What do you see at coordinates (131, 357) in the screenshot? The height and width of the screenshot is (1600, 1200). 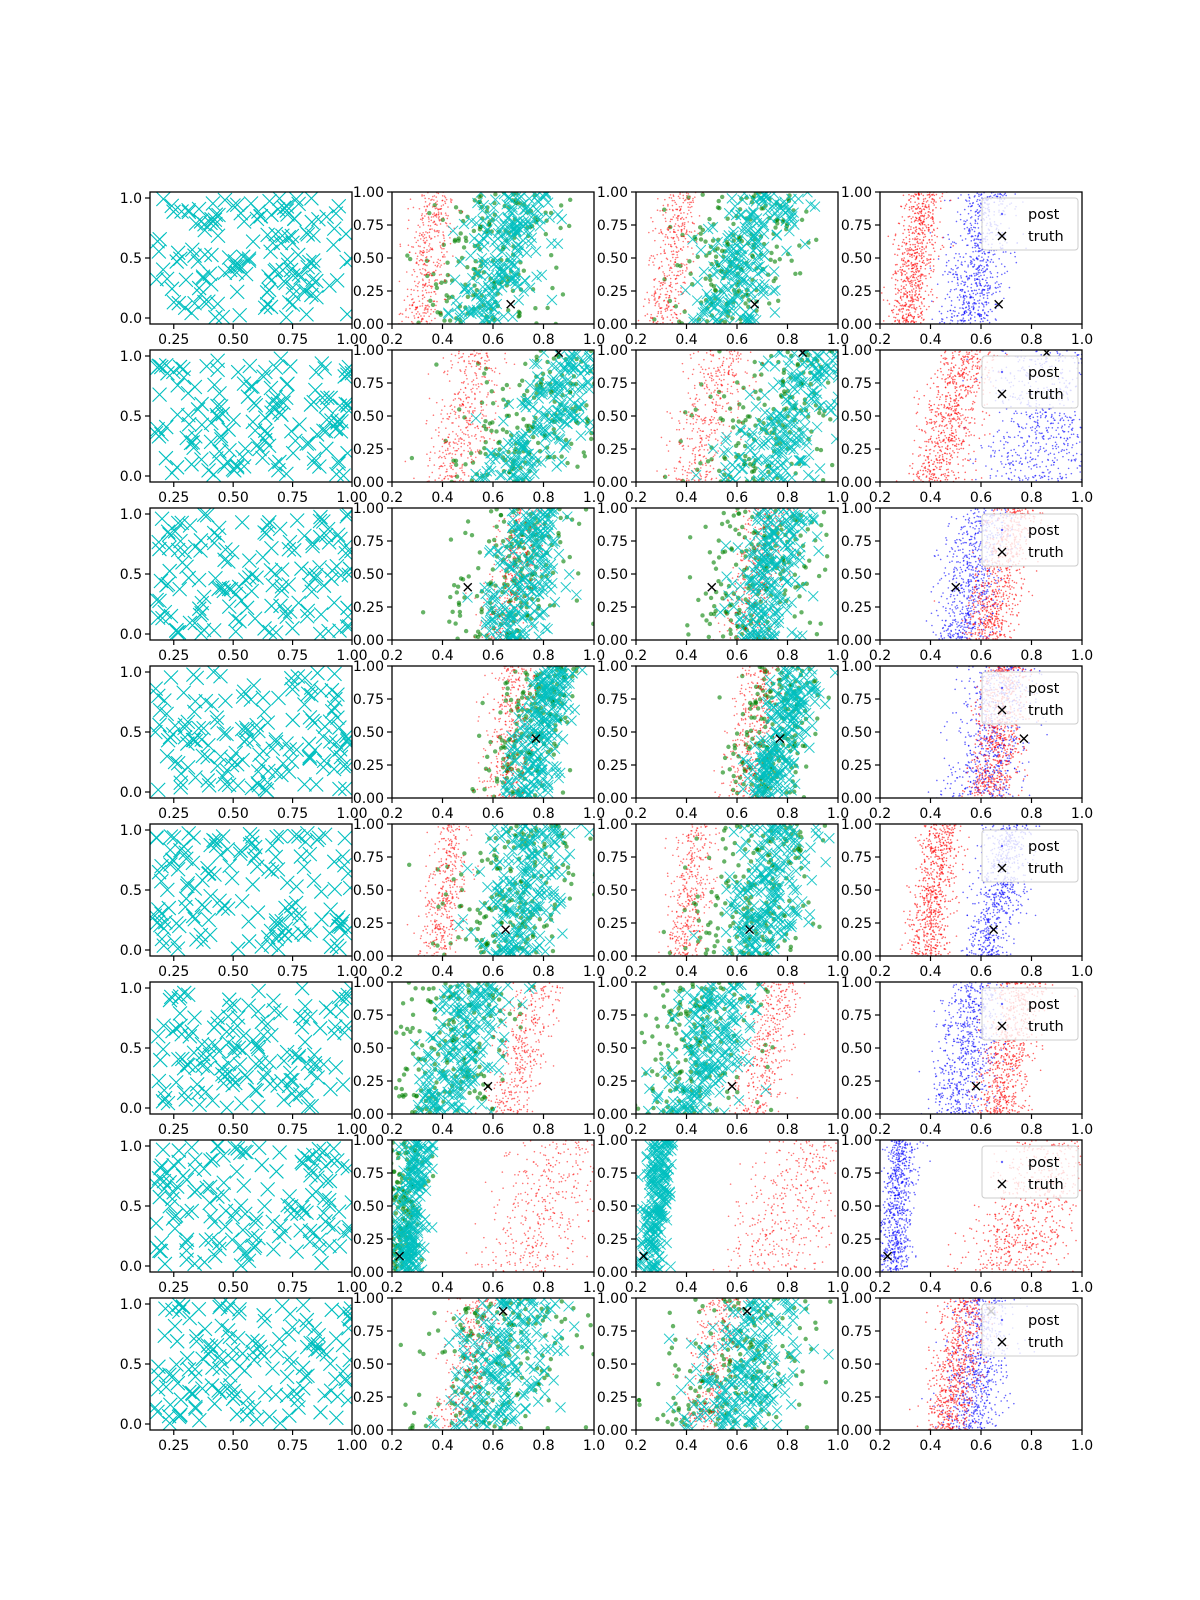 I see `y-tick-label: 1.0` at bounding box center [131, 357].